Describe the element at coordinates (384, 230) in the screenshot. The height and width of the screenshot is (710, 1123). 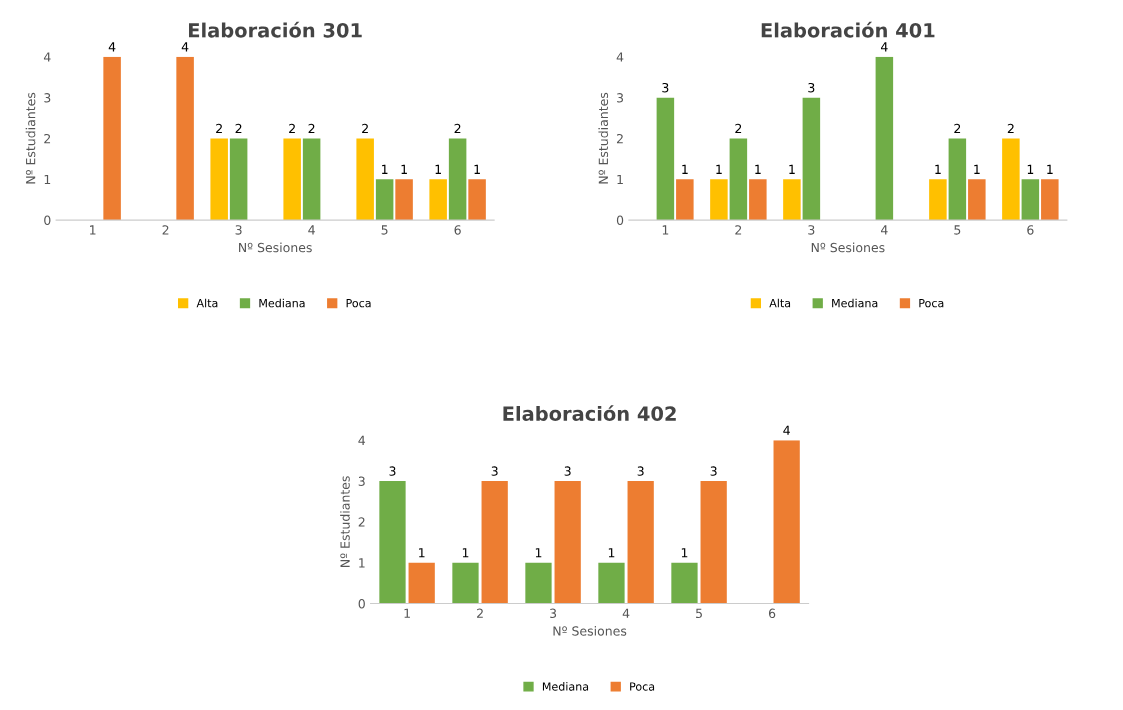
I see `x-tick-label: 5` at that location.